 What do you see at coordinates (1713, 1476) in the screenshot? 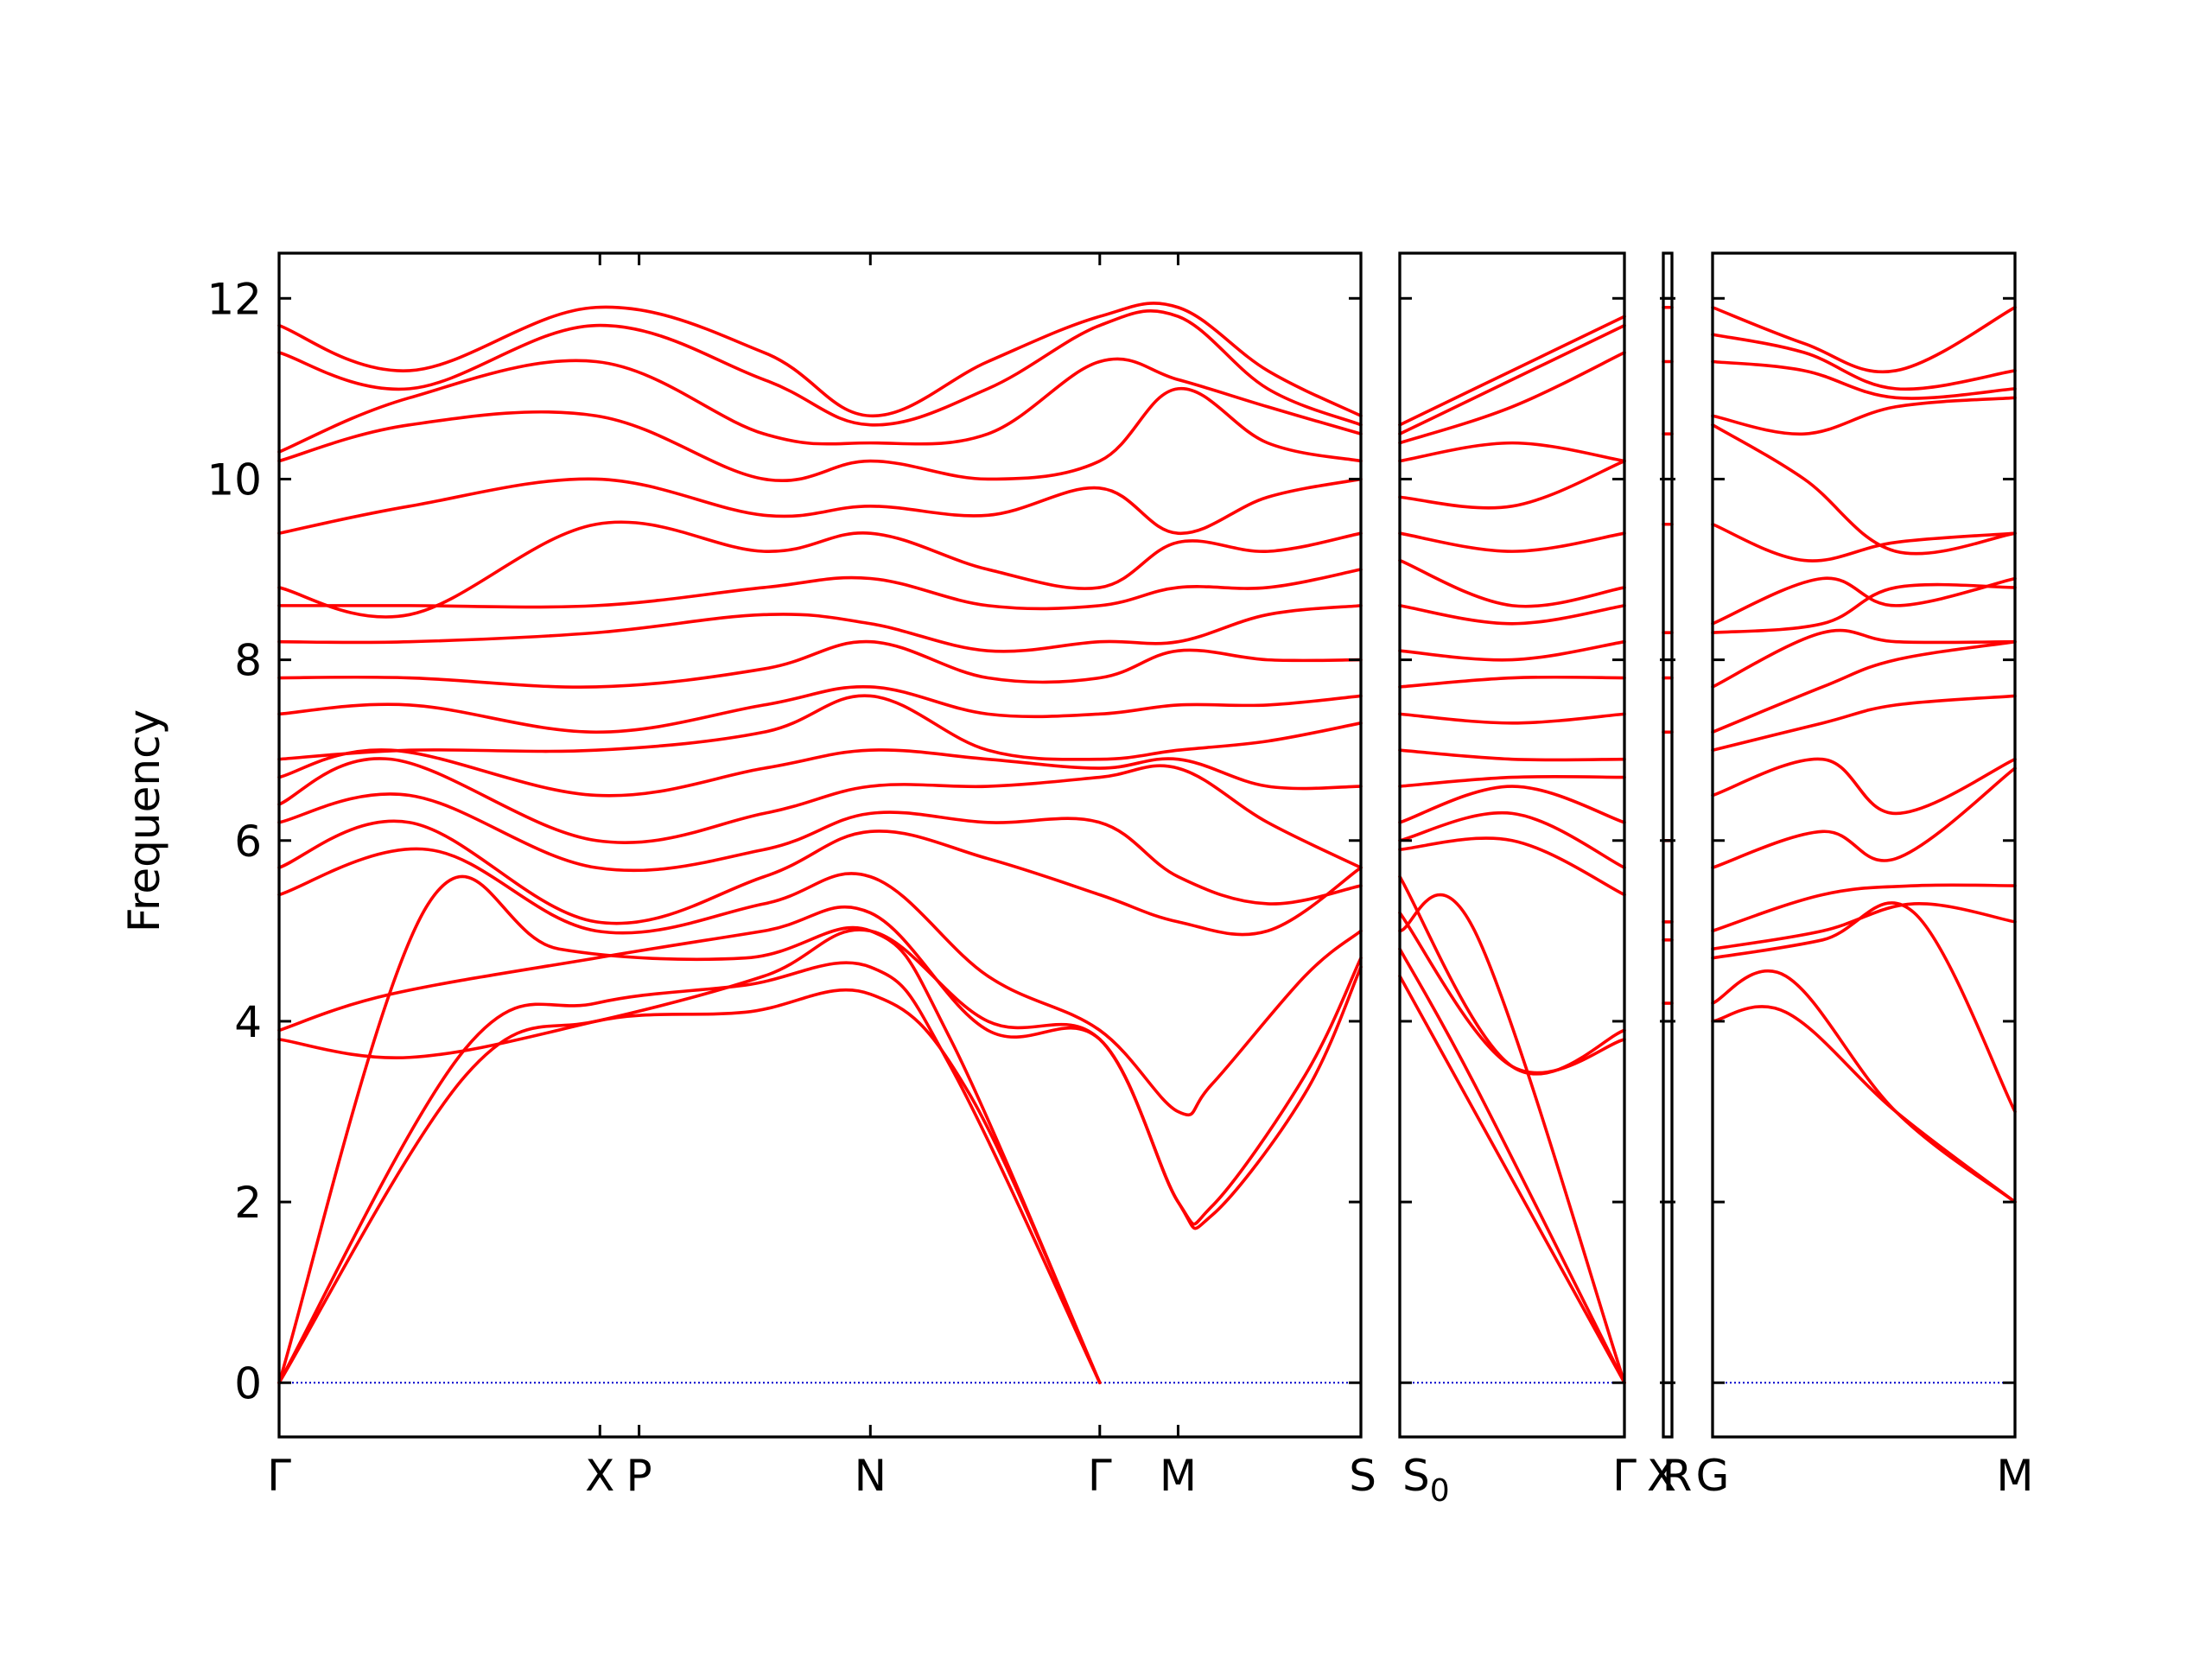
I see `x-tick-label: G` at bounding box center [1713, 1476].